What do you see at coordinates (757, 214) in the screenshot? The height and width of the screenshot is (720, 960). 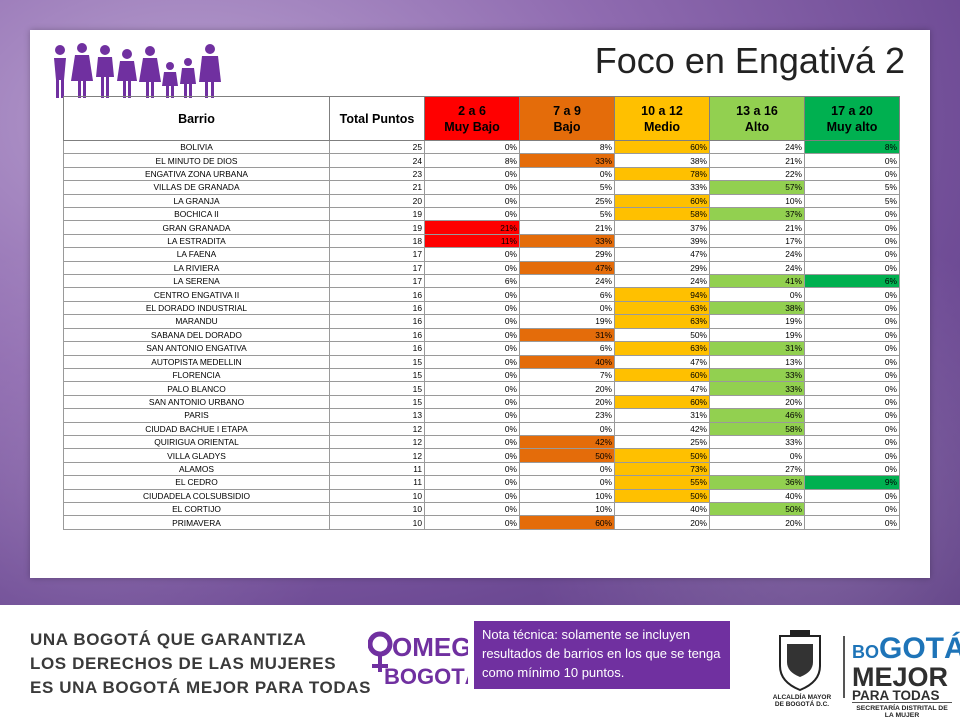 I see `percent-cell: 37%` at bounding box center [757, 214].